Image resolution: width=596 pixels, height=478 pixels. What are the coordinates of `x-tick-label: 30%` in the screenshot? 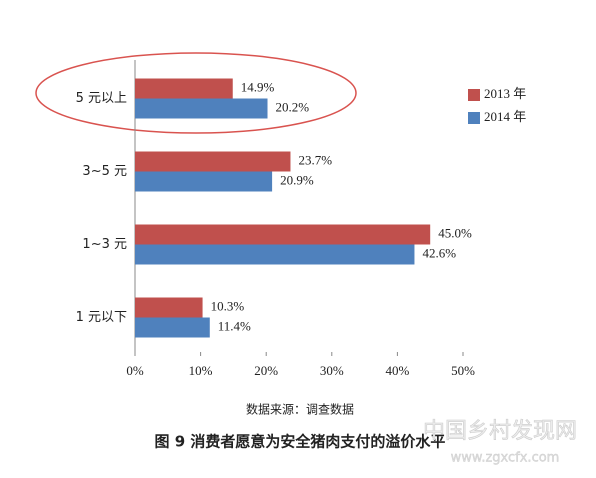 It's located at (332, 370).